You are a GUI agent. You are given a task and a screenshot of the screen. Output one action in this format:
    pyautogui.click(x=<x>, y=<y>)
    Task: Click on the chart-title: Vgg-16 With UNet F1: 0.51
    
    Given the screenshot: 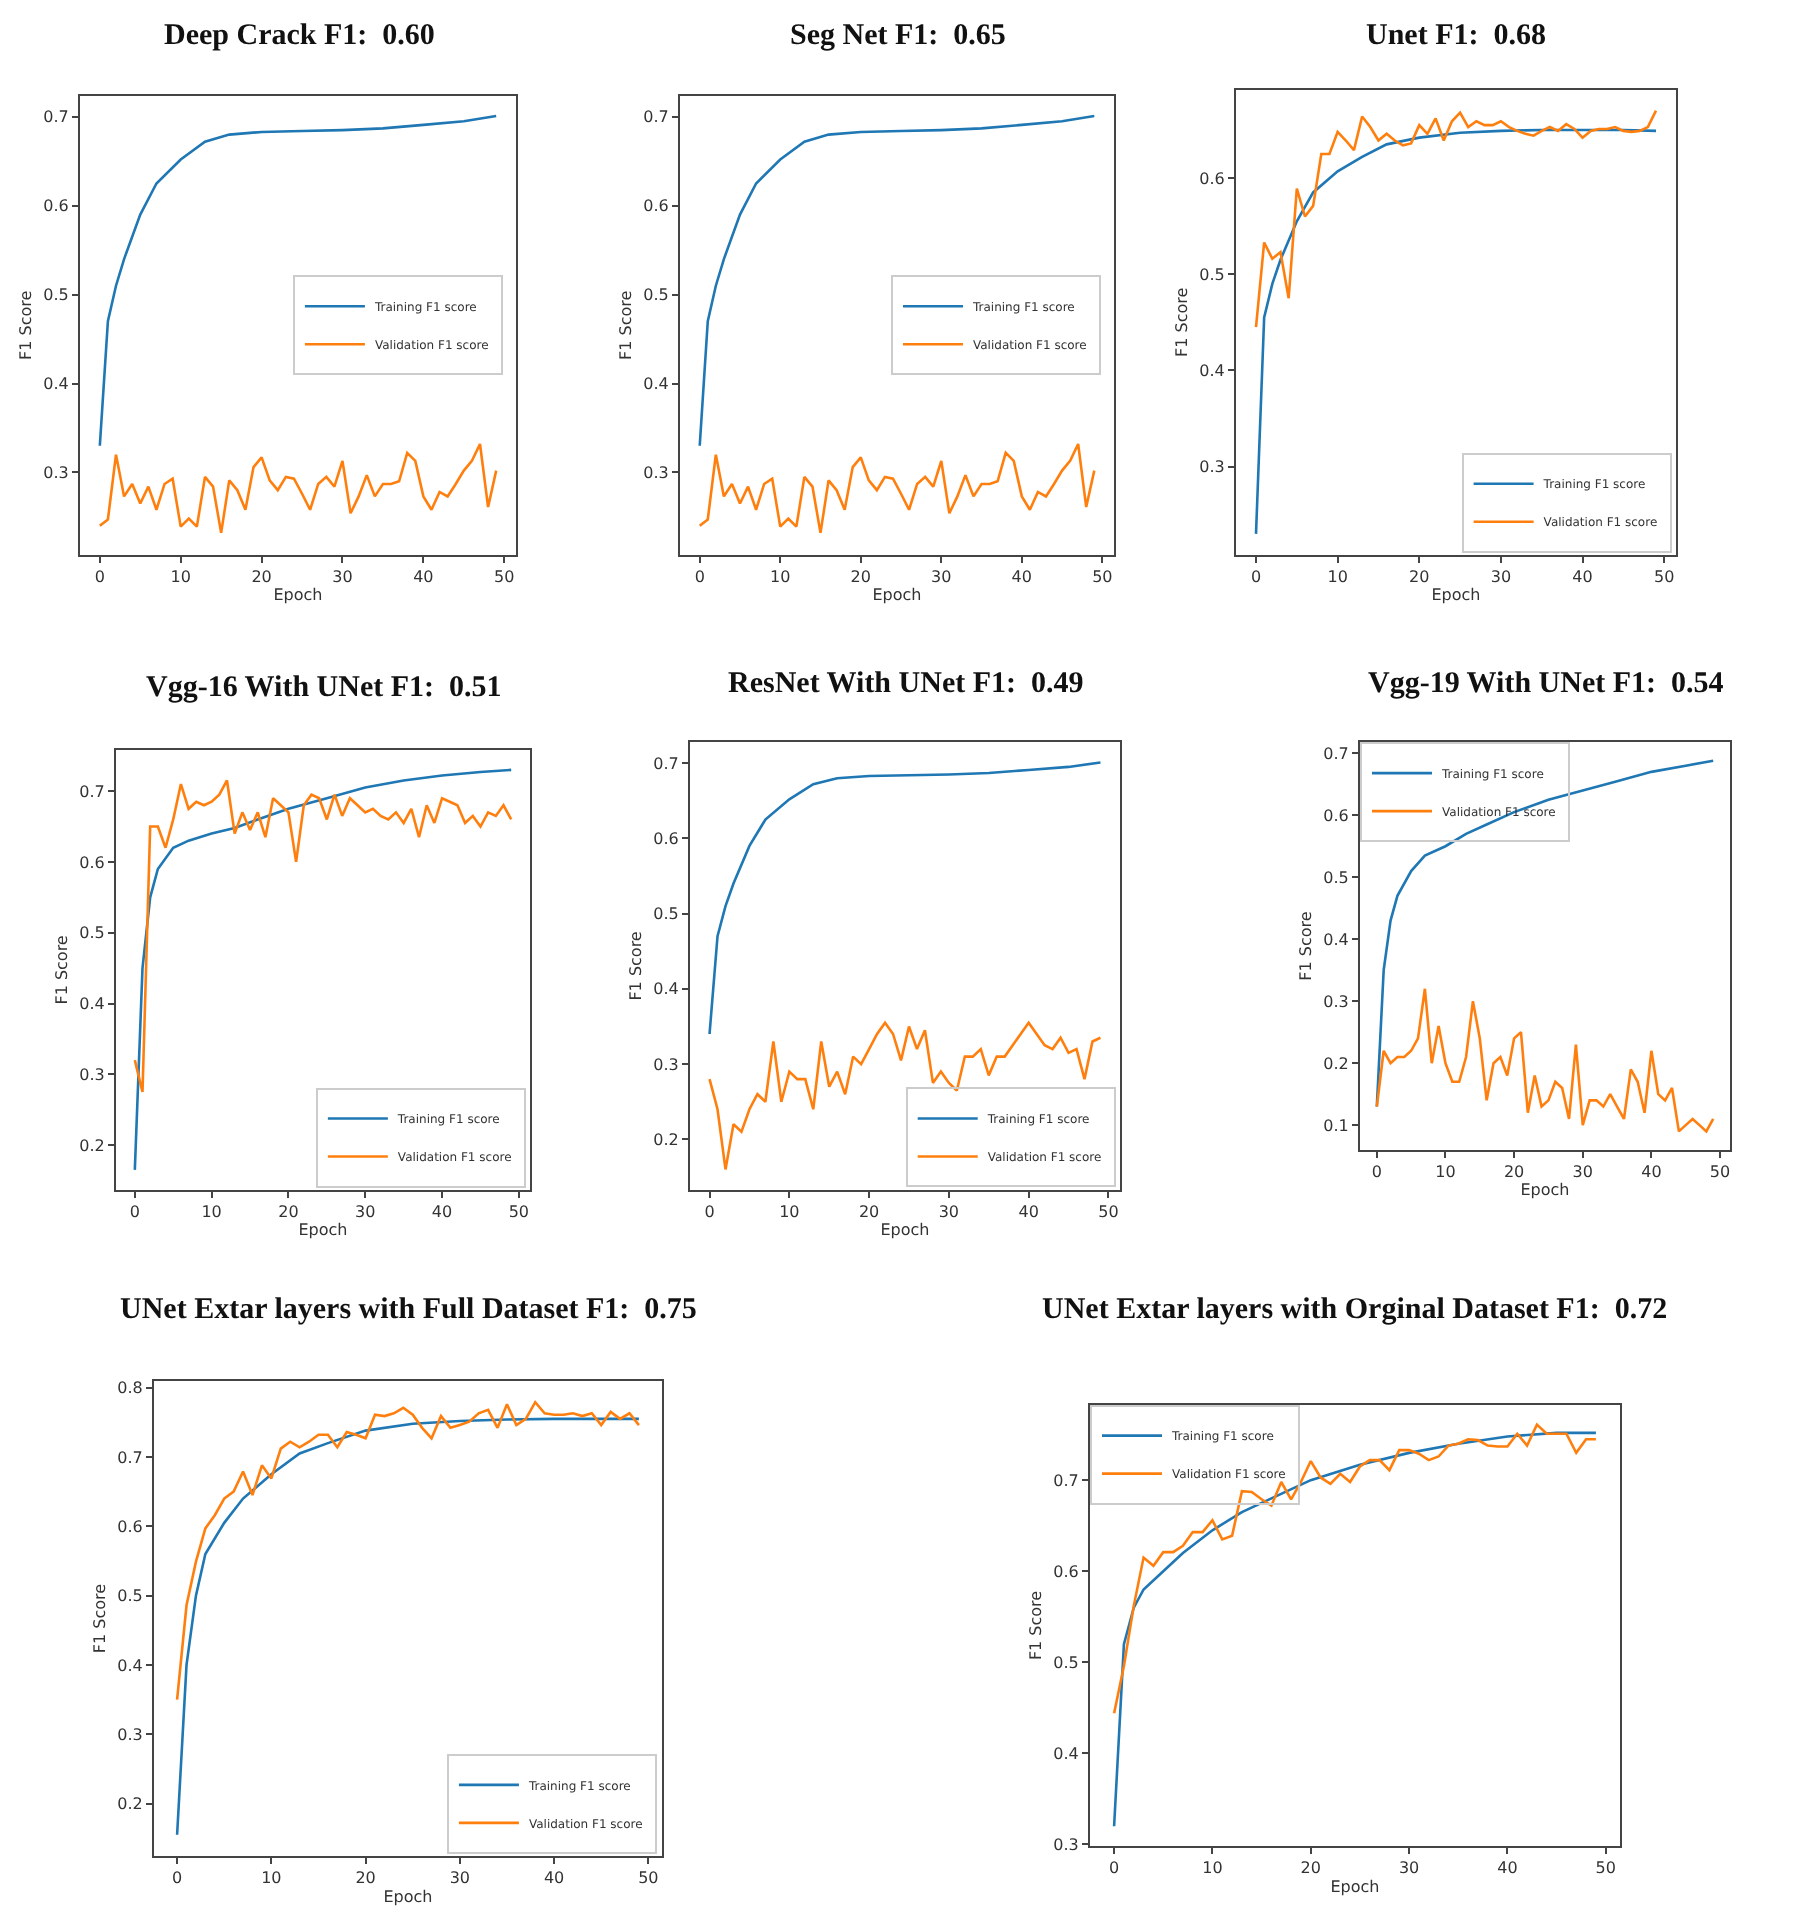 What is the action you would take?
    pyautogui.click(x=324, y=688)
    